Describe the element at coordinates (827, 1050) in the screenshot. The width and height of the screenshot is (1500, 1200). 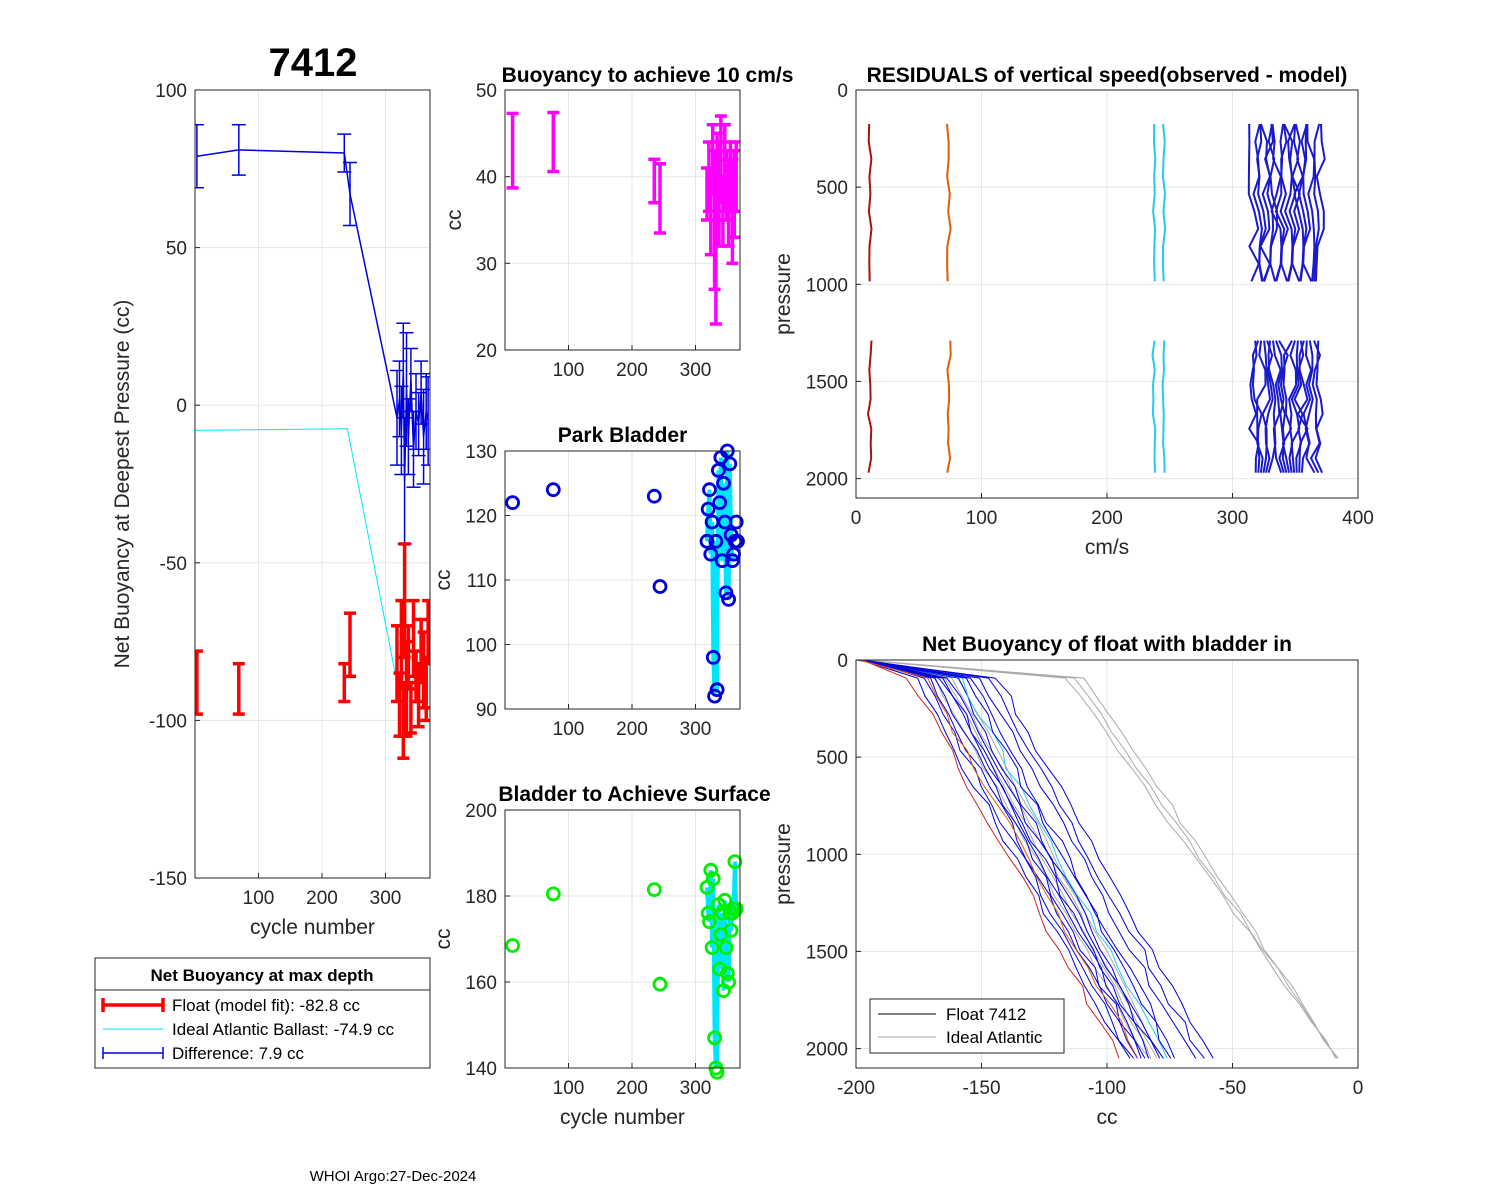
I see `tick-label-y: 2000` at that location.